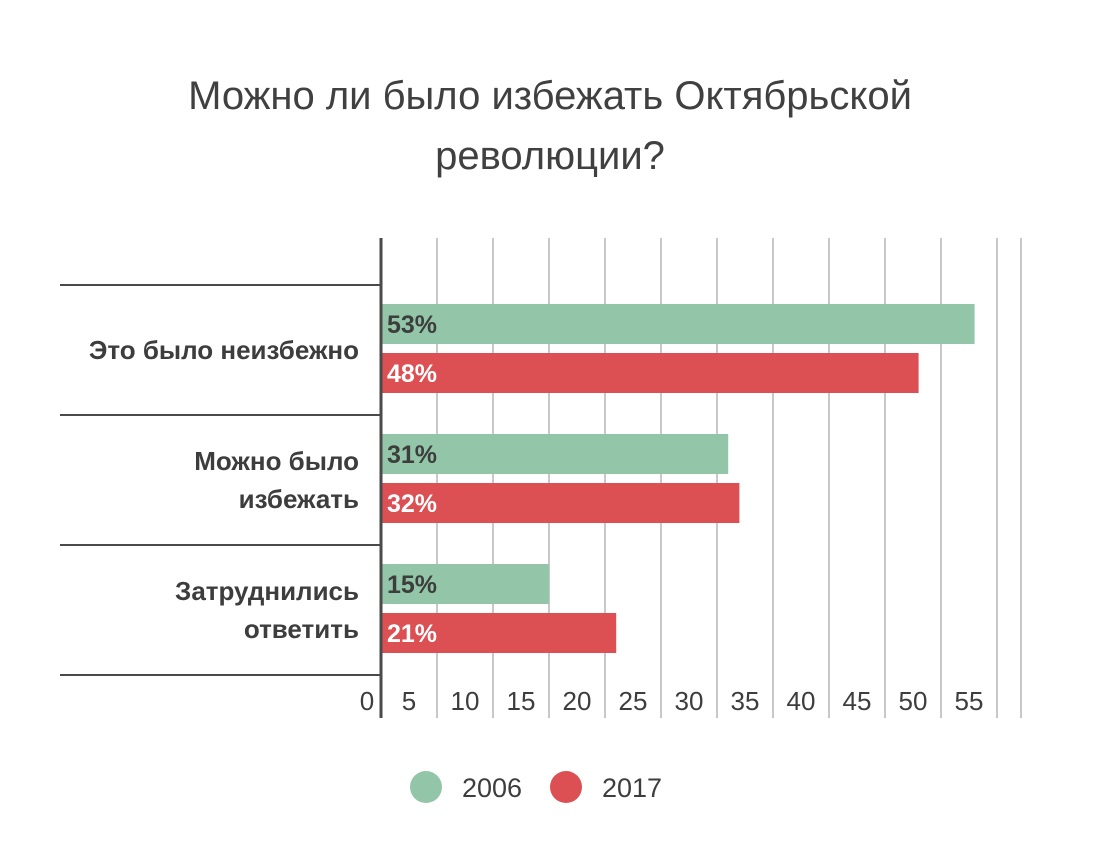 Image resolution: width=1100 pixels, height=844 pixels. What do you see at coordinates (672, 701) in the screenshot?
I see `x-axis-tick-labels: 0 5 10 15 20 25 30 35 40 45 50 55` at bounding box center [672, 701].